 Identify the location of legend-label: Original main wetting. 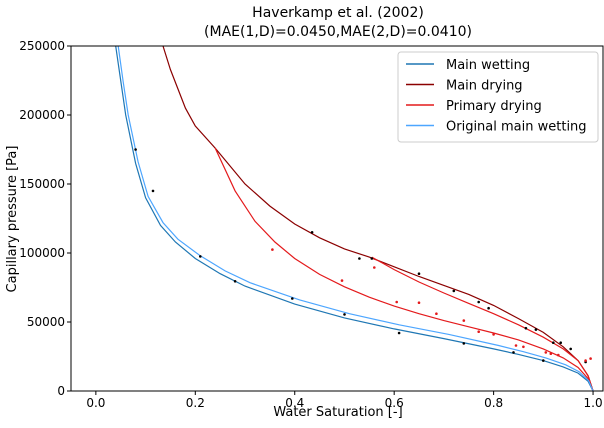
(516, 127).